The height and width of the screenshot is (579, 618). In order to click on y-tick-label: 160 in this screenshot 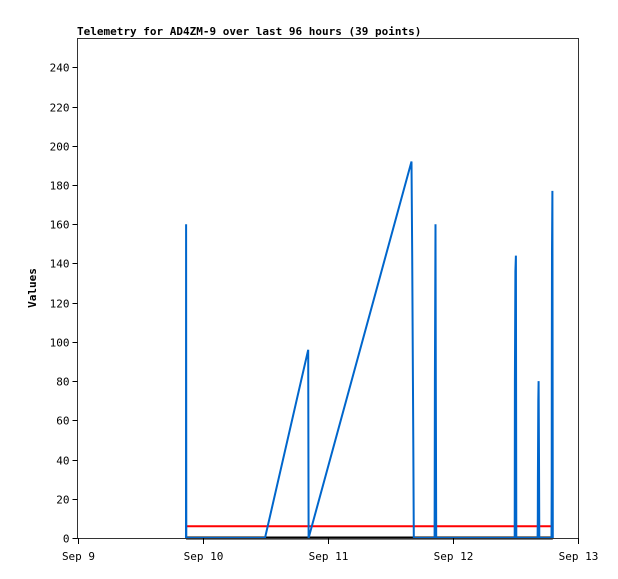, I will do `click(60, 225)`.